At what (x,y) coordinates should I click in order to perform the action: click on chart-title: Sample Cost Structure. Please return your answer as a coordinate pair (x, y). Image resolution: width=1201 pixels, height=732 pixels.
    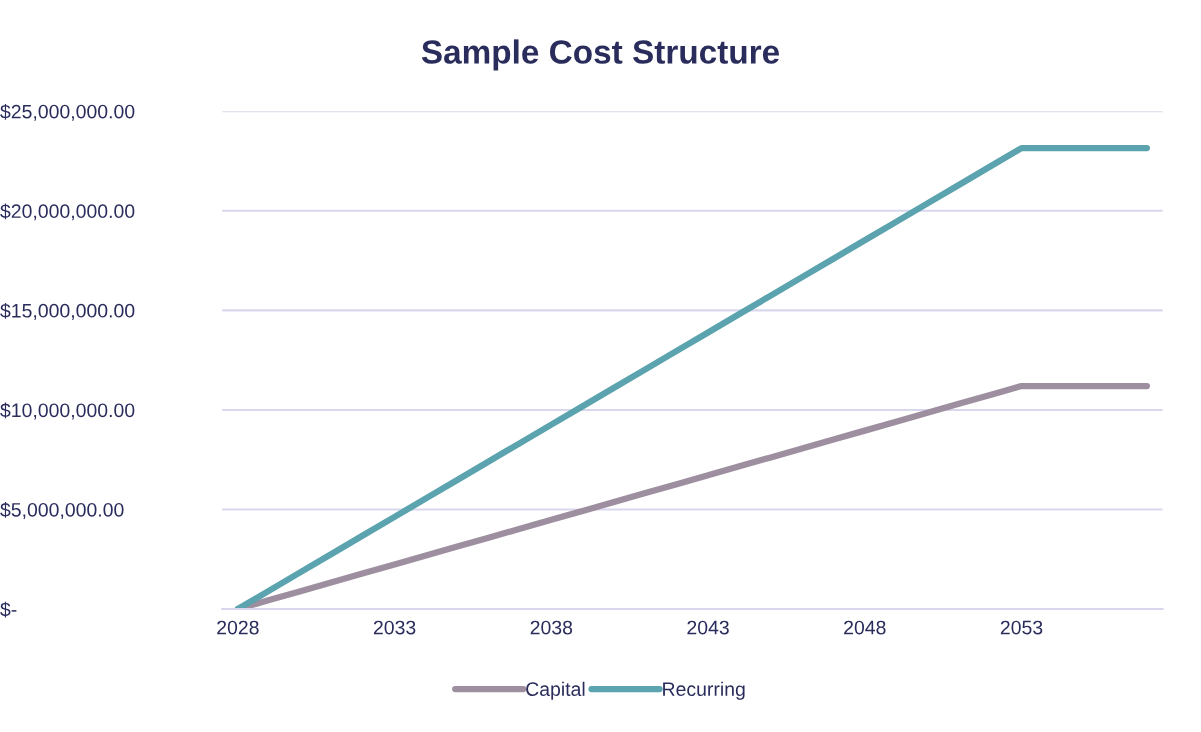
    Looking at the image, I should click on (600, 55).